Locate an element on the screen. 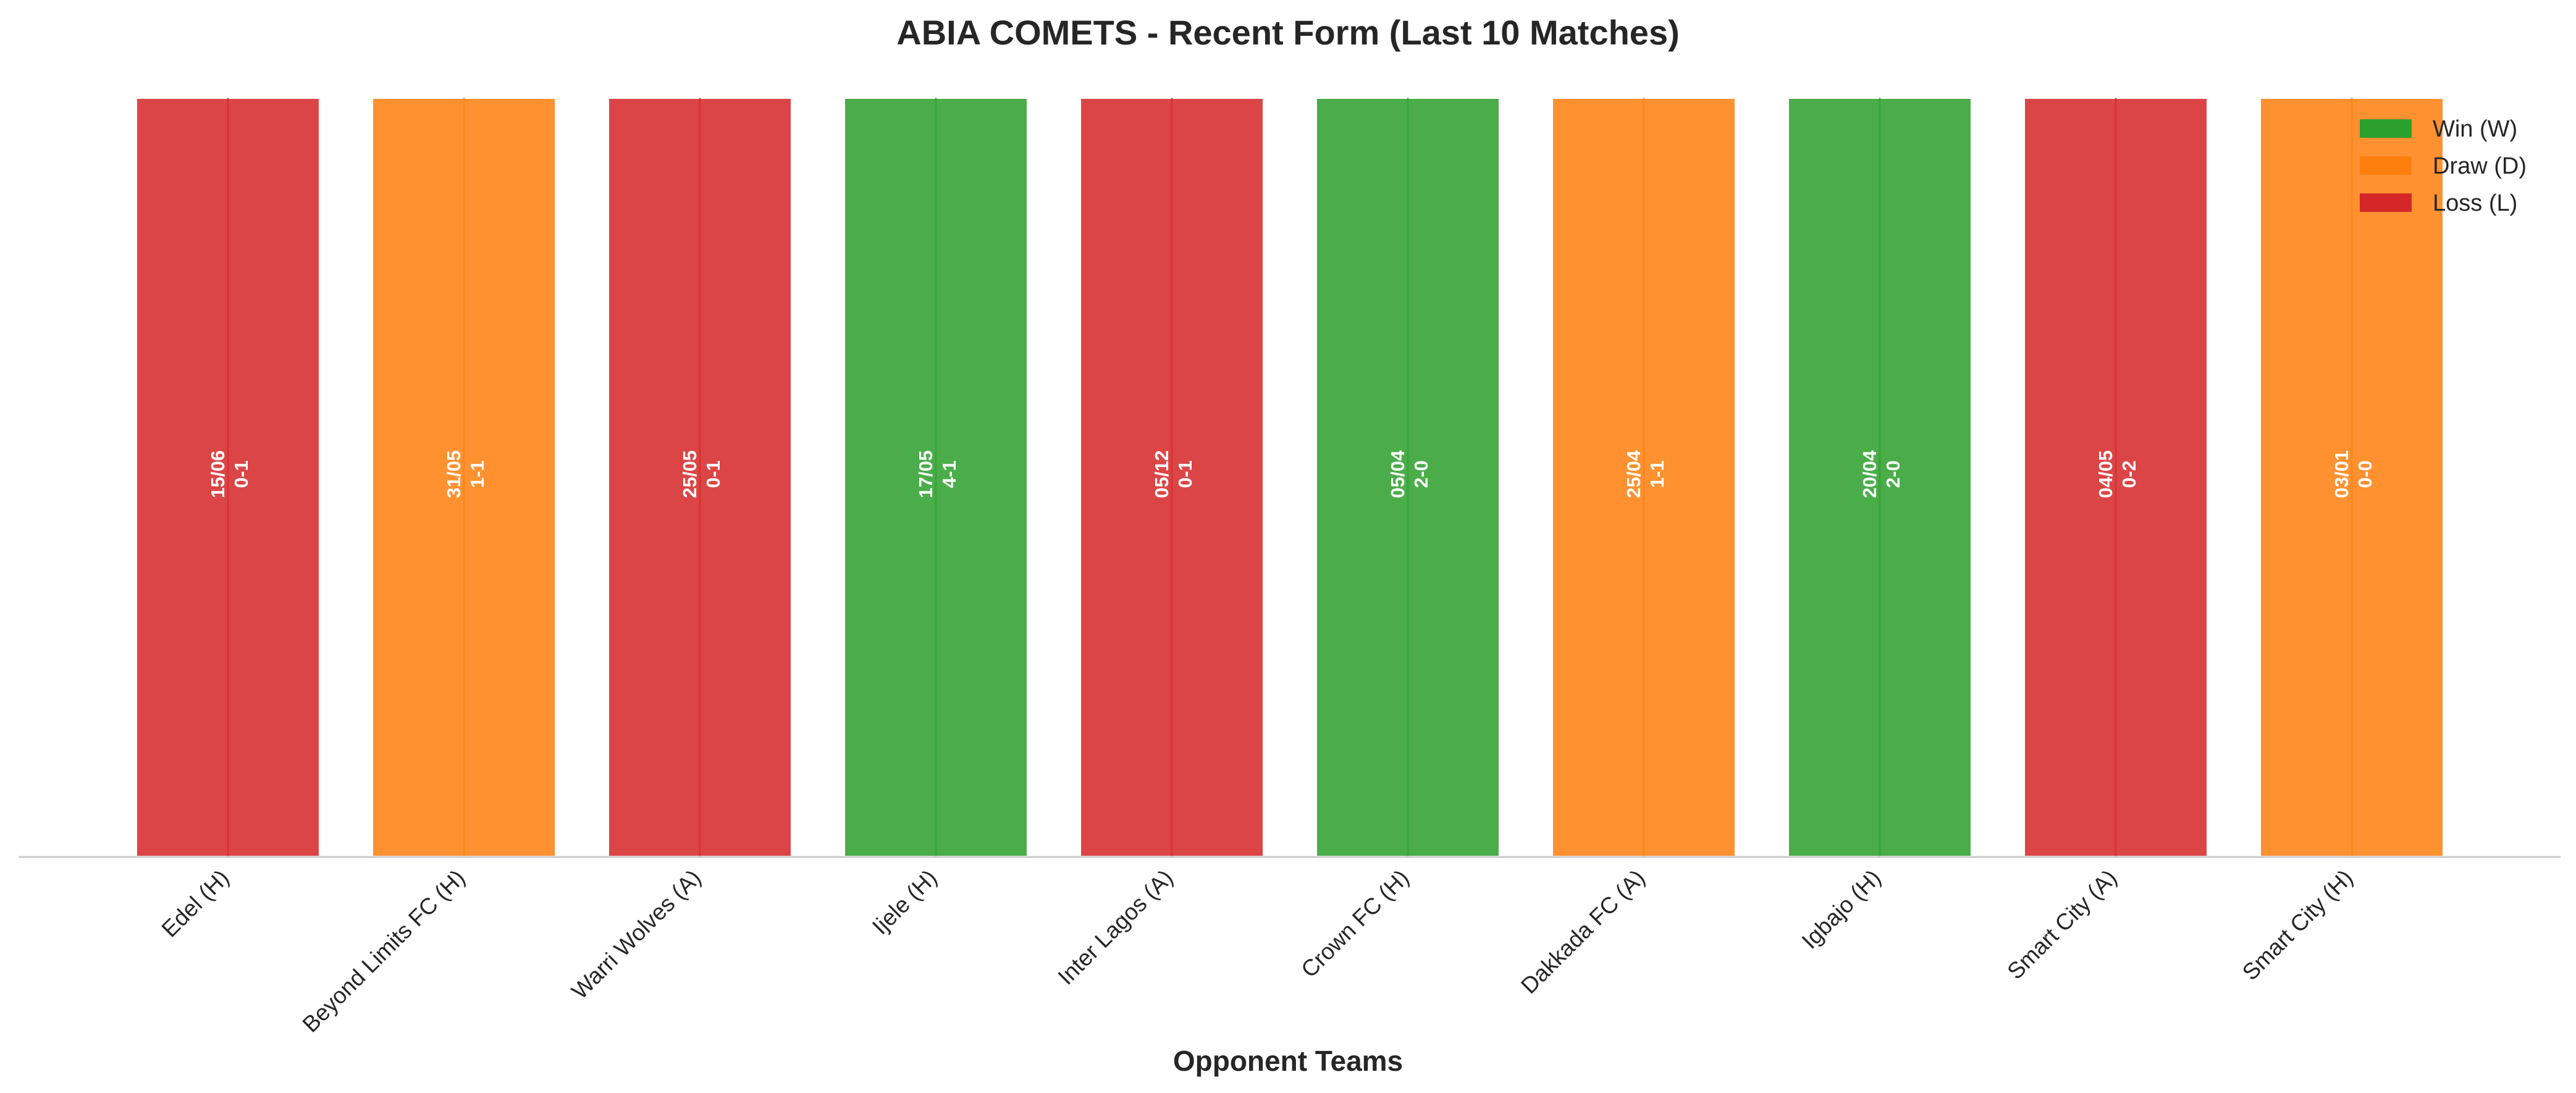 Image resolution: width=2576 pixels, height=1093 pixels. x-axis-label: Opponent Teams is located at coordinates (1288, 1061).